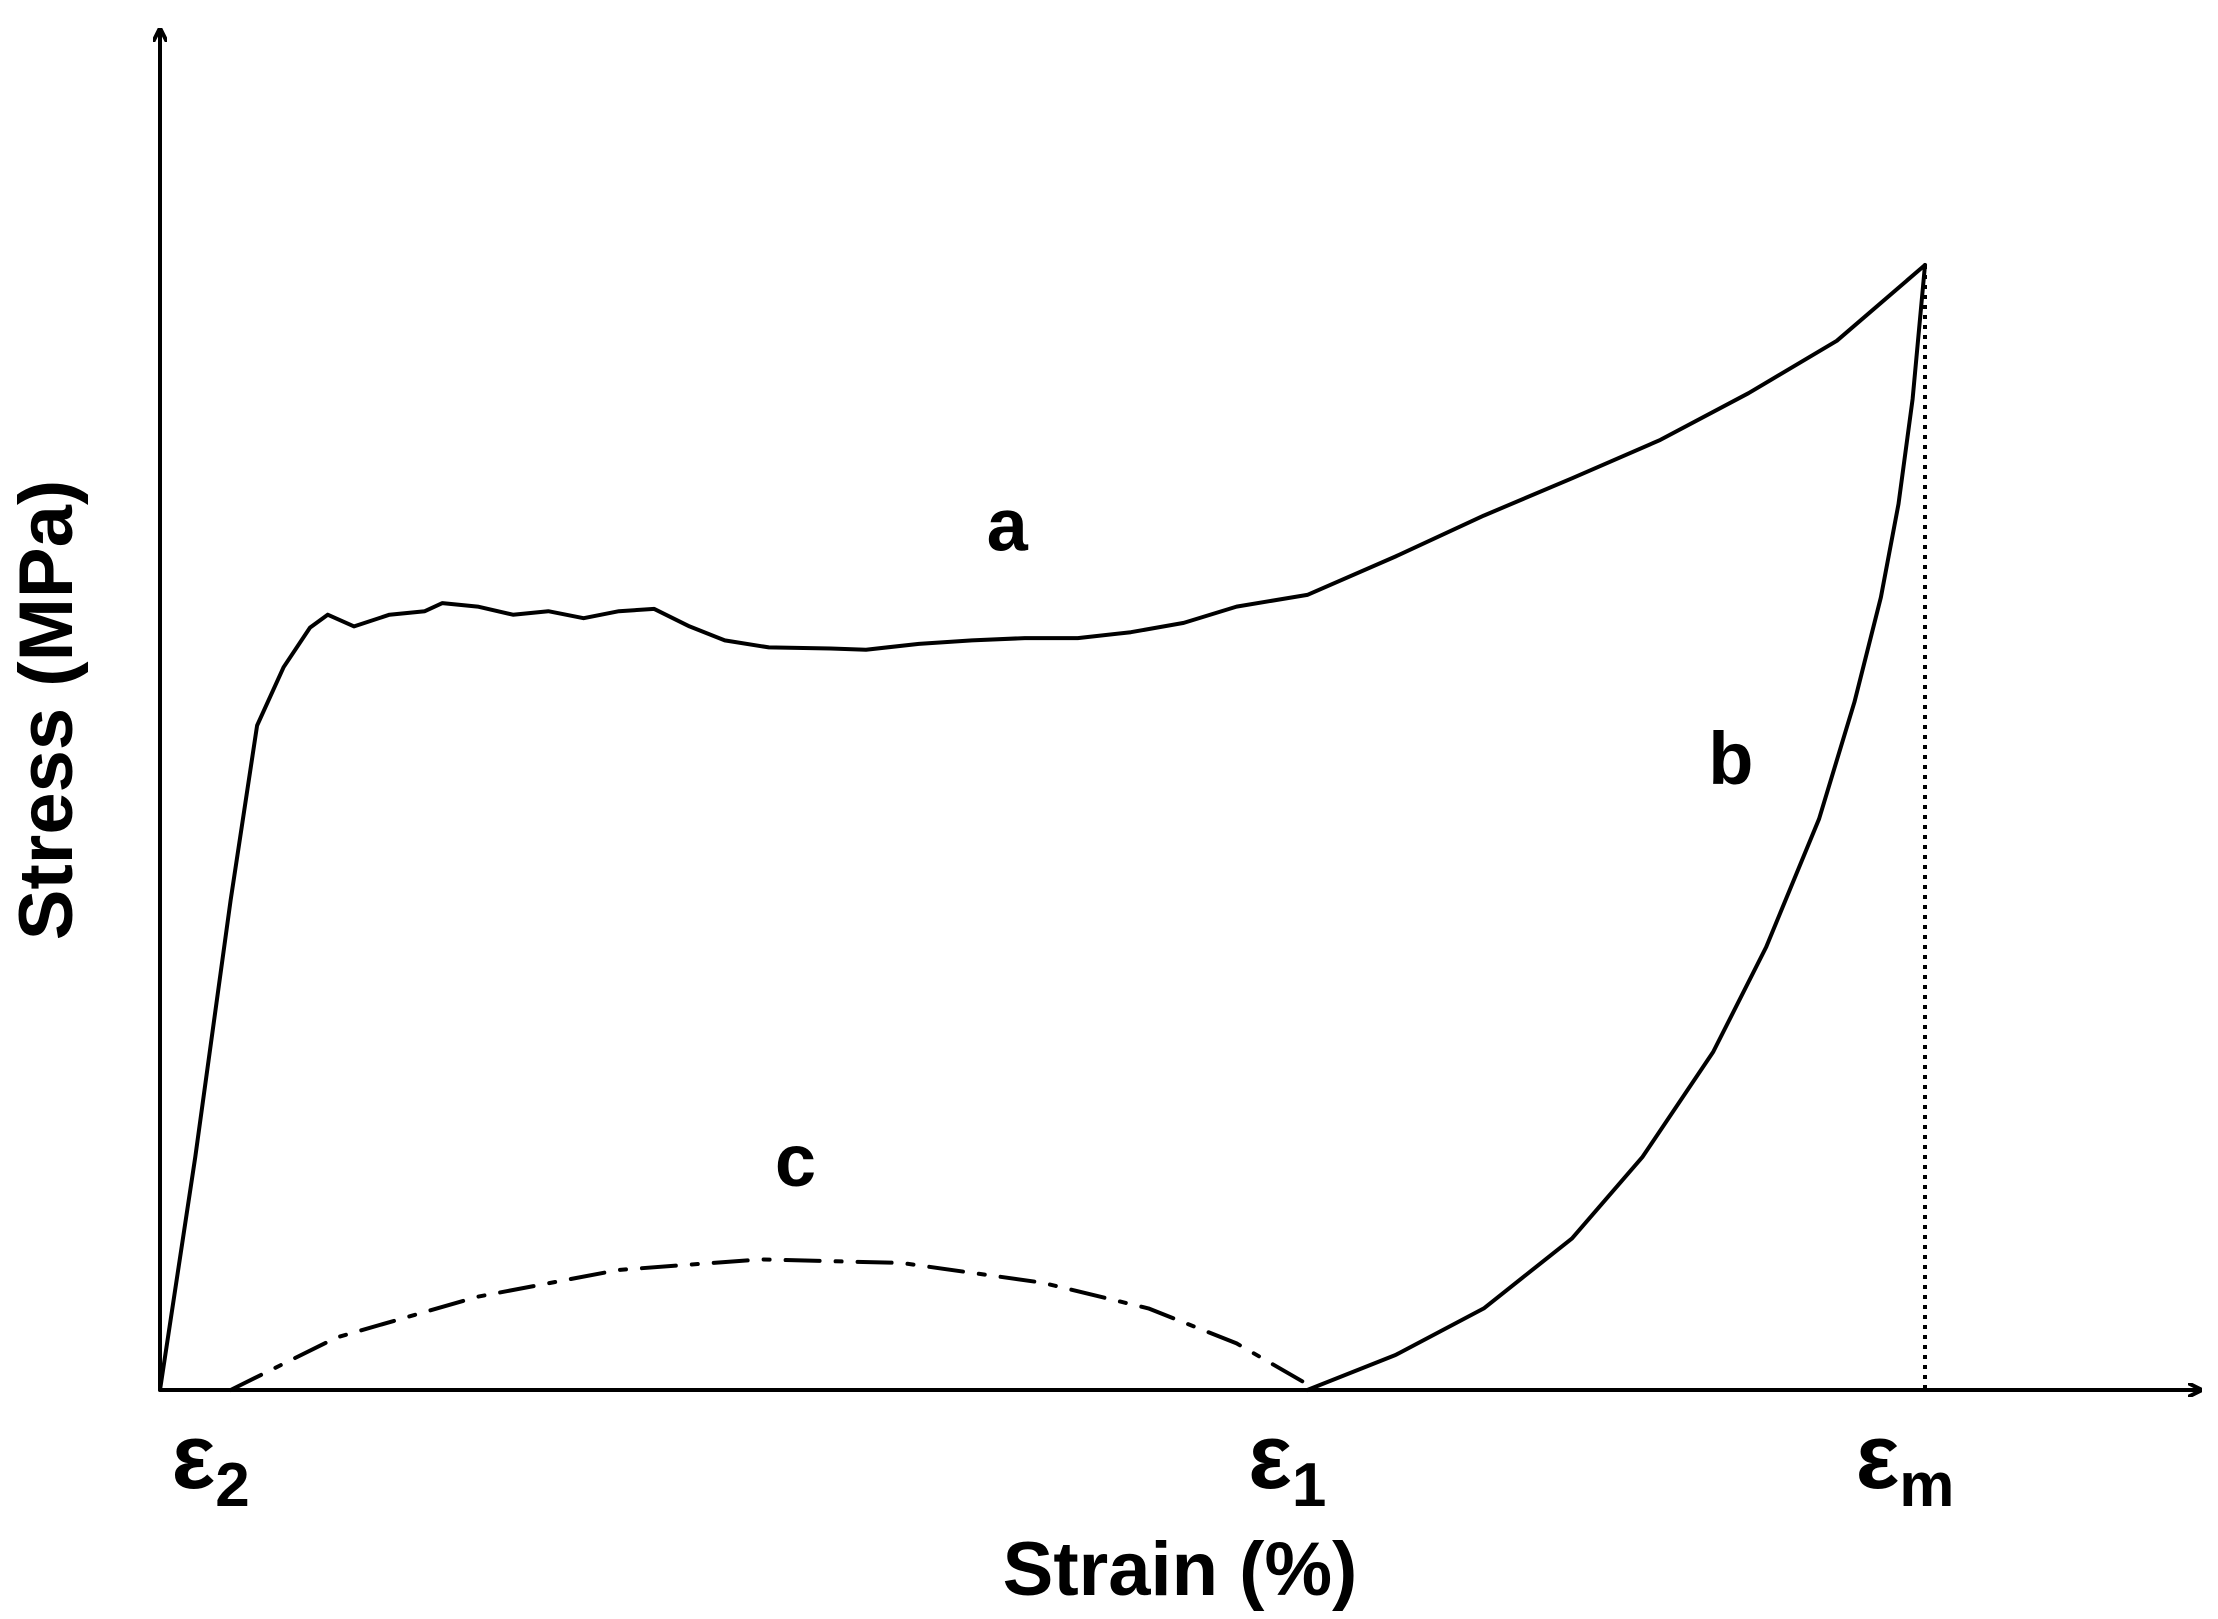  What do you see at coordinates (1730, 758) in the screenshot?
I see `series-label-b: b` at bounding box center [1730, 758].